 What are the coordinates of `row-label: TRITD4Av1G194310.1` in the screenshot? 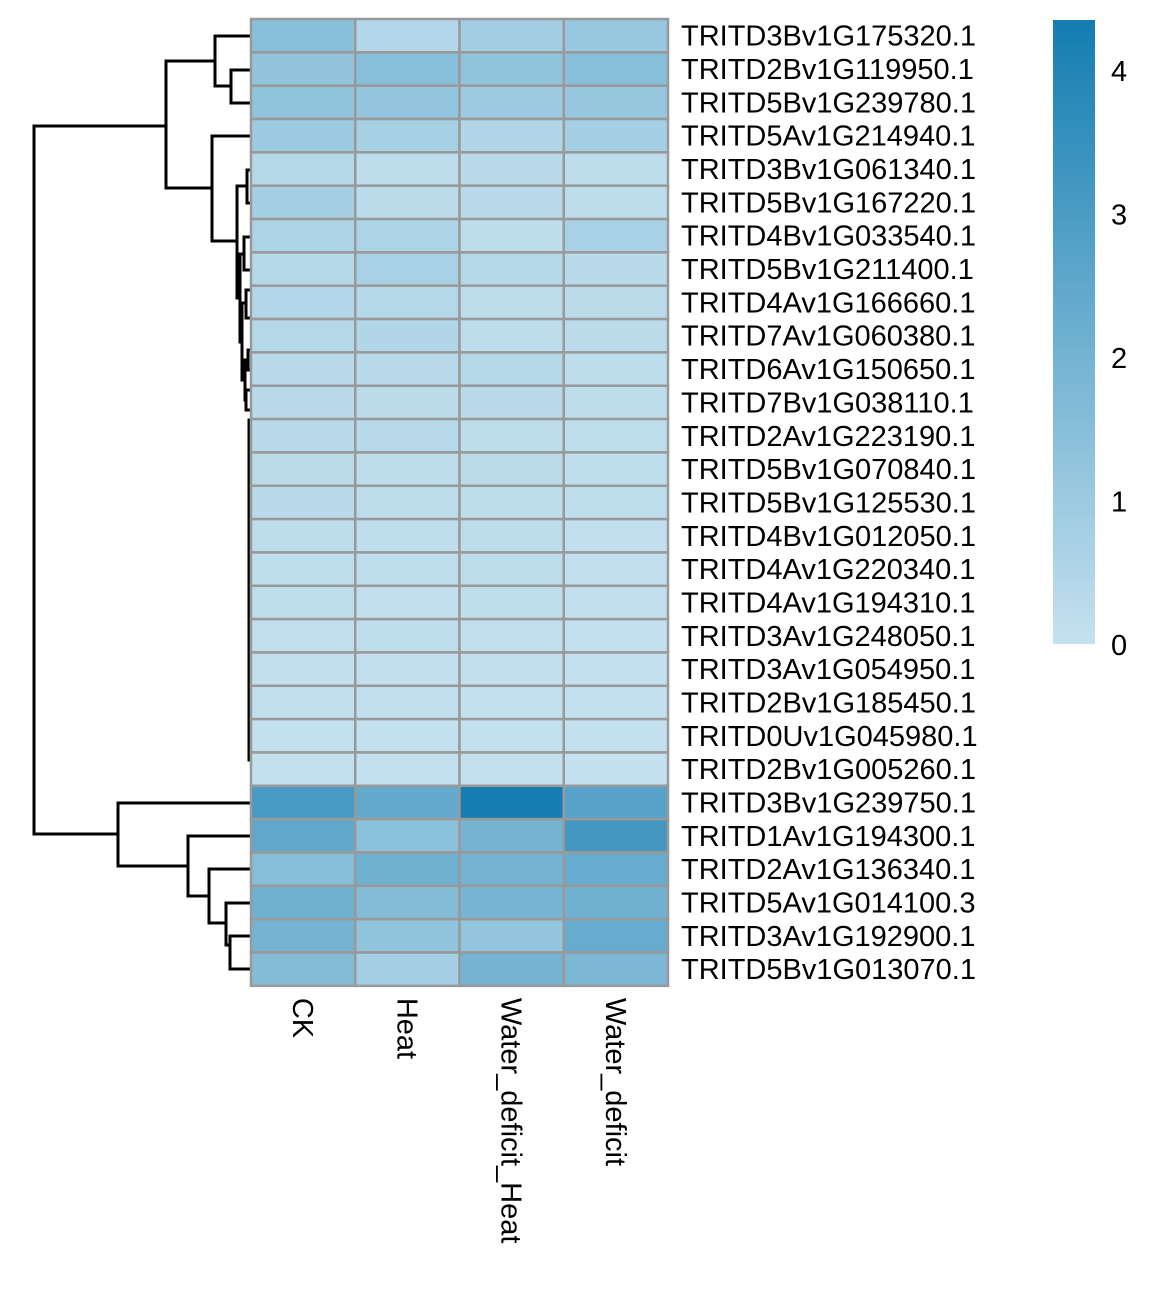 It's located at (828, 603).